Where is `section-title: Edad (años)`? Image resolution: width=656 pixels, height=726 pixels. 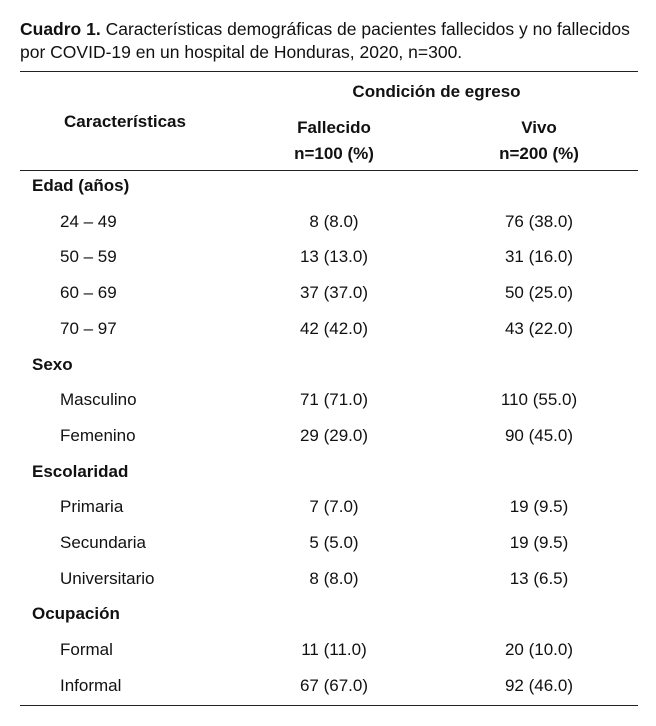
section-title: Edad (años) is located at coordinates (81, 185).